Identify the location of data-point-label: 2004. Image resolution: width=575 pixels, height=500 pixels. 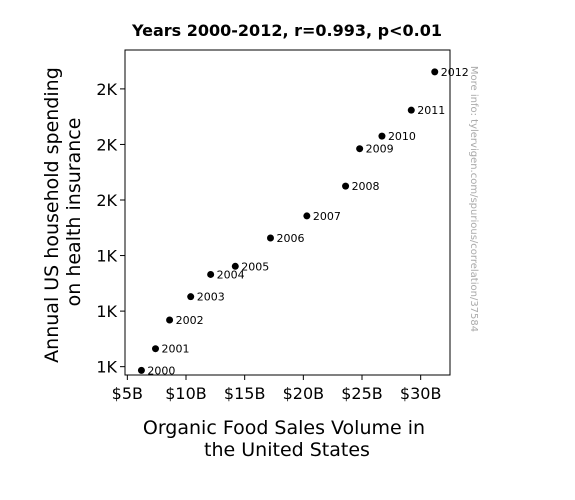
(231, 274).